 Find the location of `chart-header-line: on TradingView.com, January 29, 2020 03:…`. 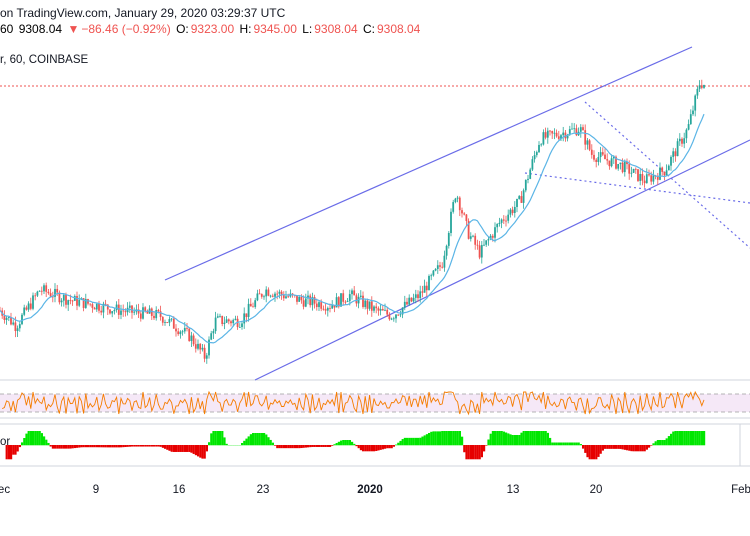

chart-header-line: on TradingView.com, January 29, 2020 03:… is located at coordinates (142, 13).